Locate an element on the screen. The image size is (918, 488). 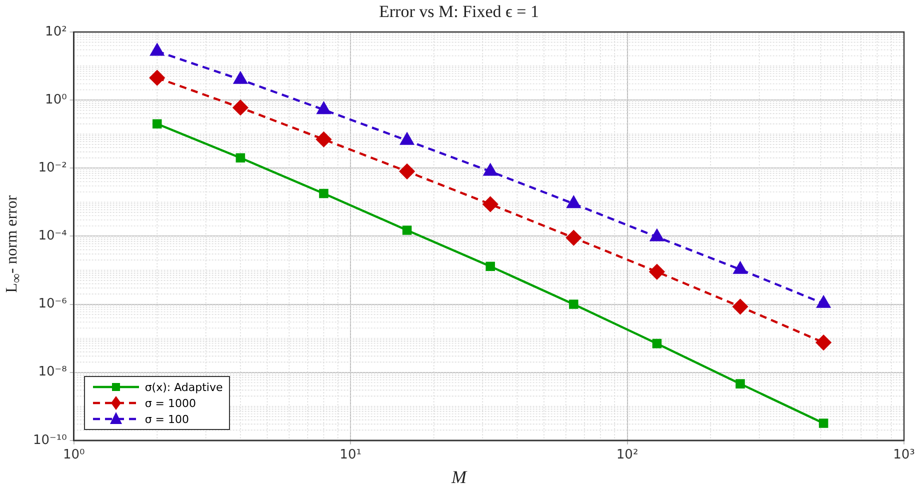
y-tick-label: 10⁻⁶ is located at coordinates (52, 304).